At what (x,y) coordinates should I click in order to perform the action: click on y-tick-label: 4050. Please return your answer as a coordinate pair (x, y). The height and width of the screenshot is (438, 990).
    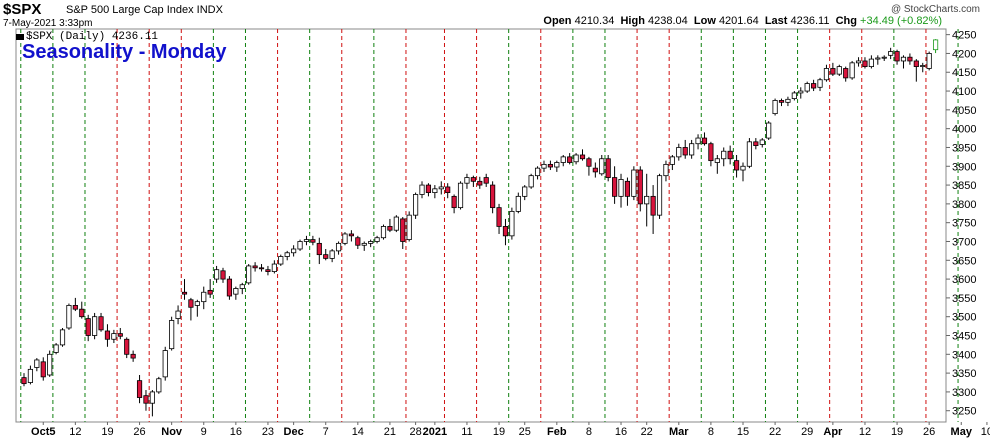
    Looking at the image, I should click on (964, 111).